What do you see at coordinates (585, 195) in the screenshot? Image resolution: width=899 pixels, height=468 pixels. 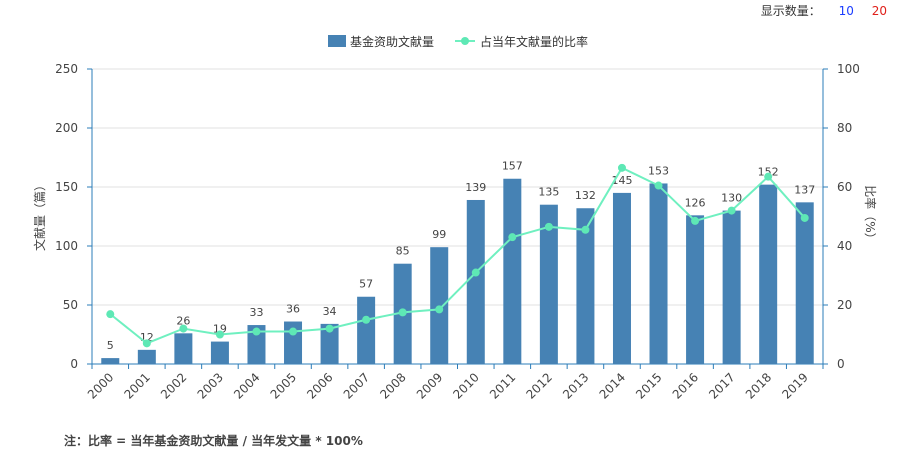 I see `bar-value-label: 132` at bounding box center [585, 195].